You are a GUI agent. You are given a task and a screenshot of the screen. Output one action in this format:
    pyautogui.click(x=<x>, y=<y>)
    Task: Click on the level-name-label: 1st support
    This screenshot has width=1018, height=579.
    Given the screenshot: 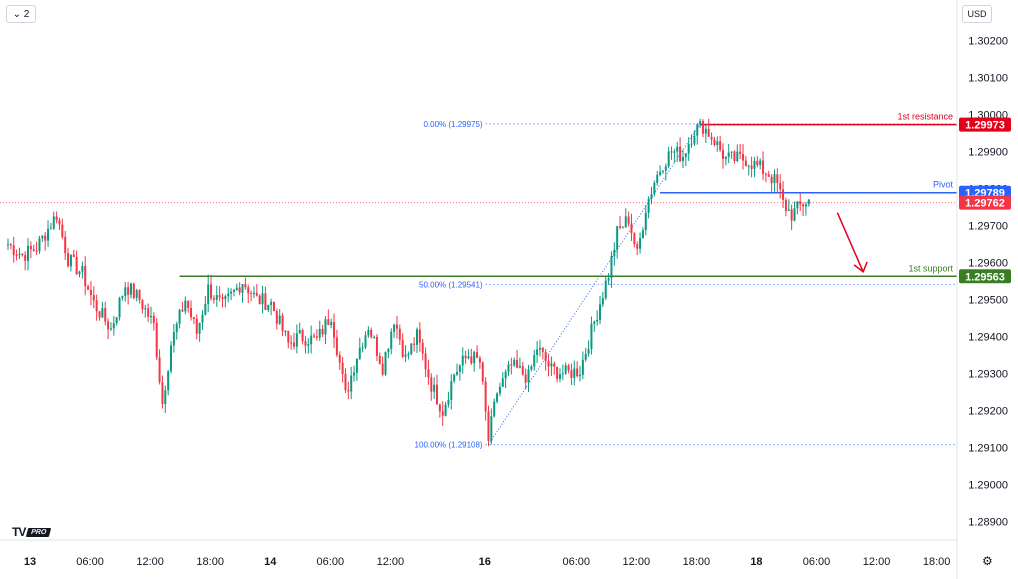 What is the action you would take?
    pyautogui.click(x=930, y=268)
    